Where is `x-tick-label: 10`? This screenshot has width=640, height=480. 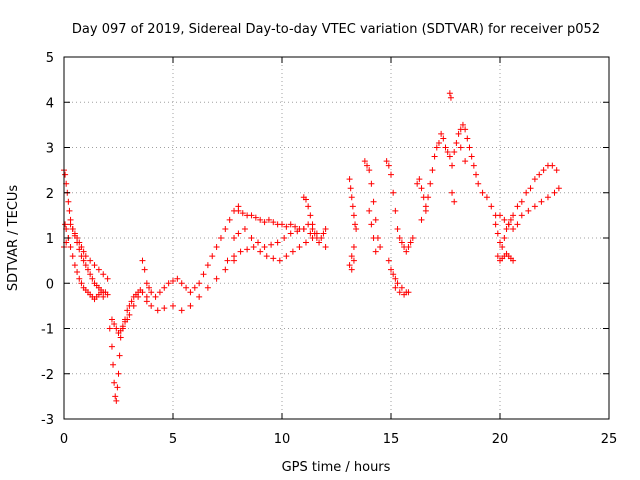 x-tick-label: 10 is located at coordinates (282, 439).